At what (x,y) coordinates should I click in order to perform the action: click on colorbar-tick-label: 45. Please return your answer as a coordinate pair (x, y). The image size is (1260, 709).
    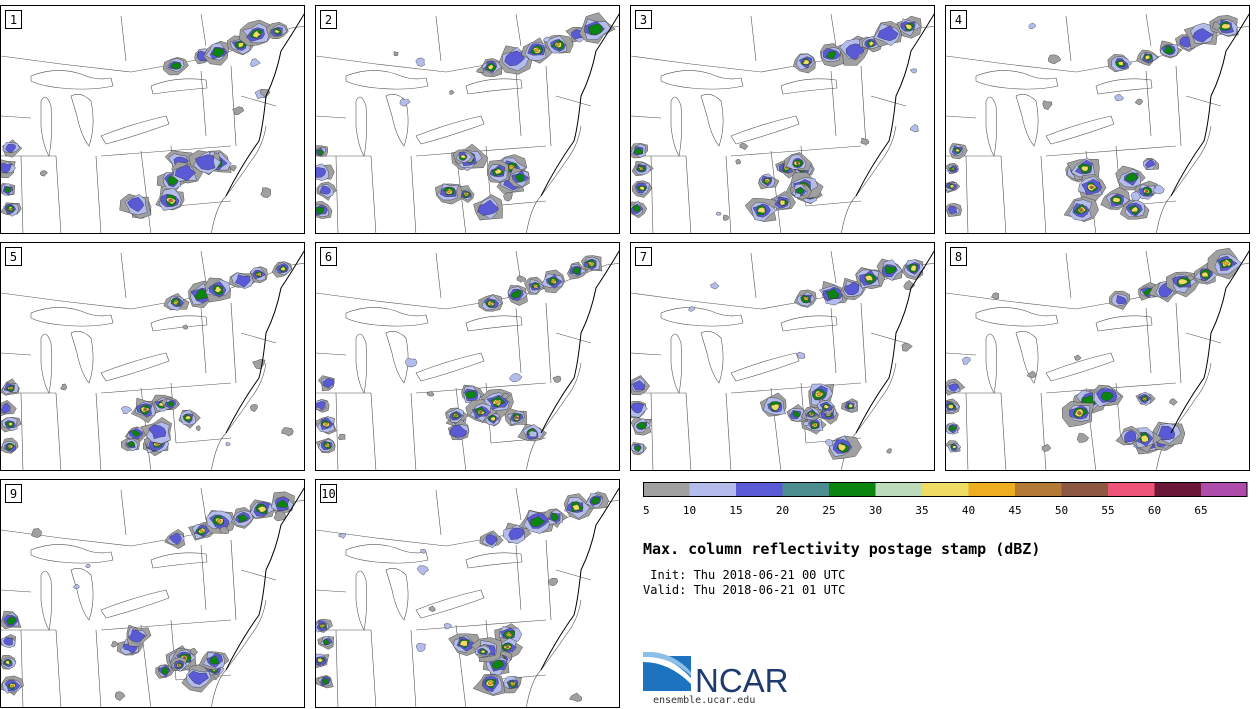
    Looking at the image, I should click on (1014, 510).